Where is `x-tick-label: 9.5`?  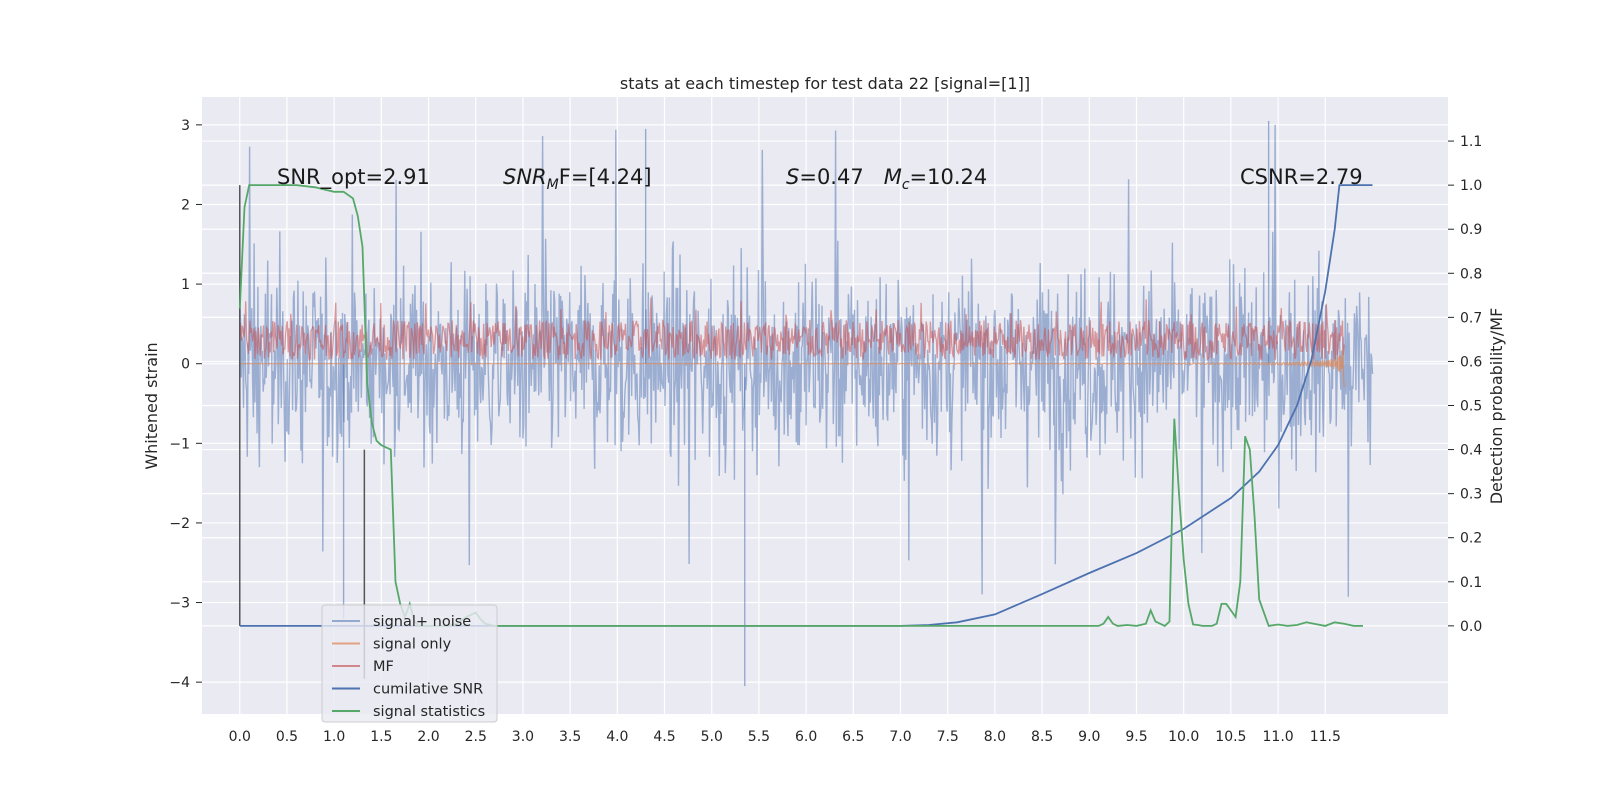 x-tick-label: 9.5 is located at coordinates (1136, 737).